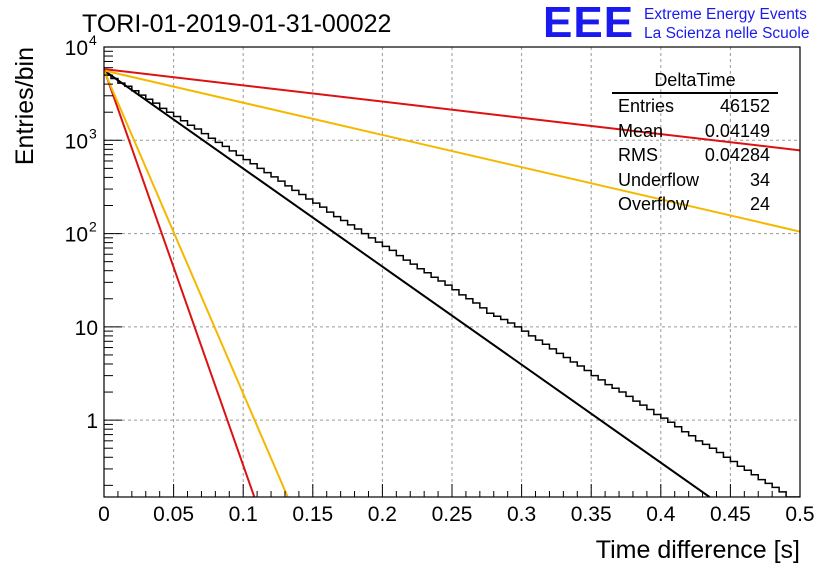  What do you see at coordinates (646, 106) in the screenshot?
I see `stats-label: Entries` at bounding box center [646, 106].